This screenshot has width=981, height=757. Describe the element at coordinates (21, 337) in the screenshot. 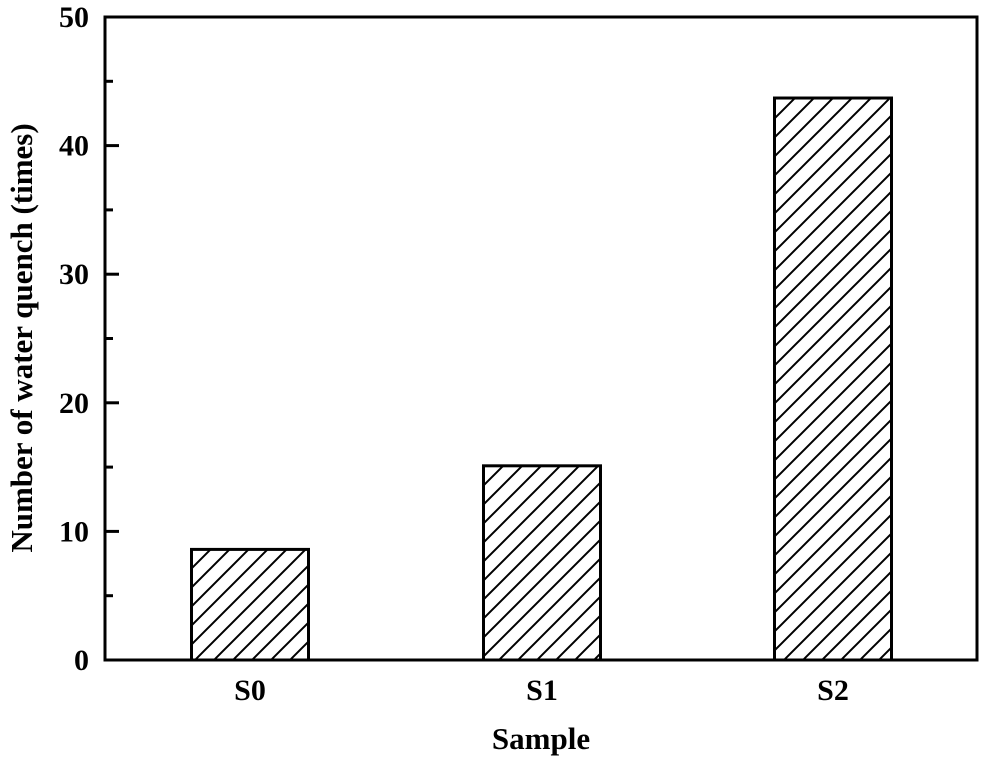

I see `y-axis-title: Number of water quench (times)` at that location.